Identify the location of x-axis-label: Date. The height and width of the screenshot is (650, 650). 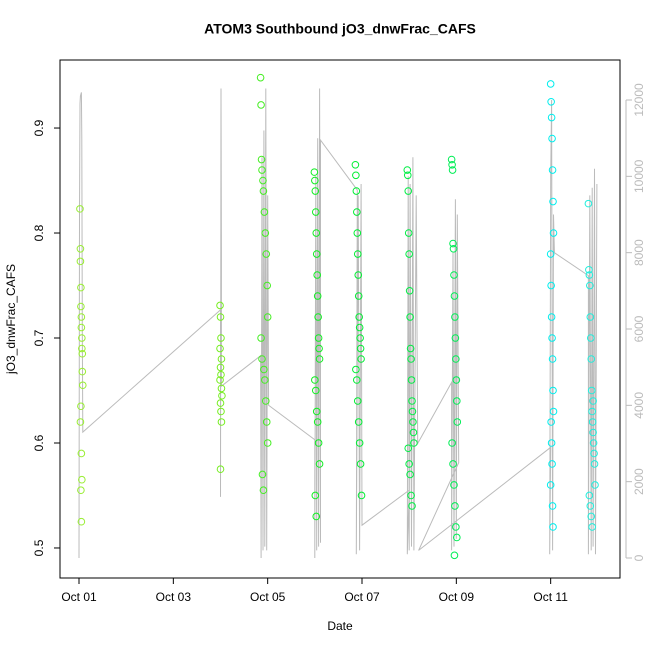
(340, 626).